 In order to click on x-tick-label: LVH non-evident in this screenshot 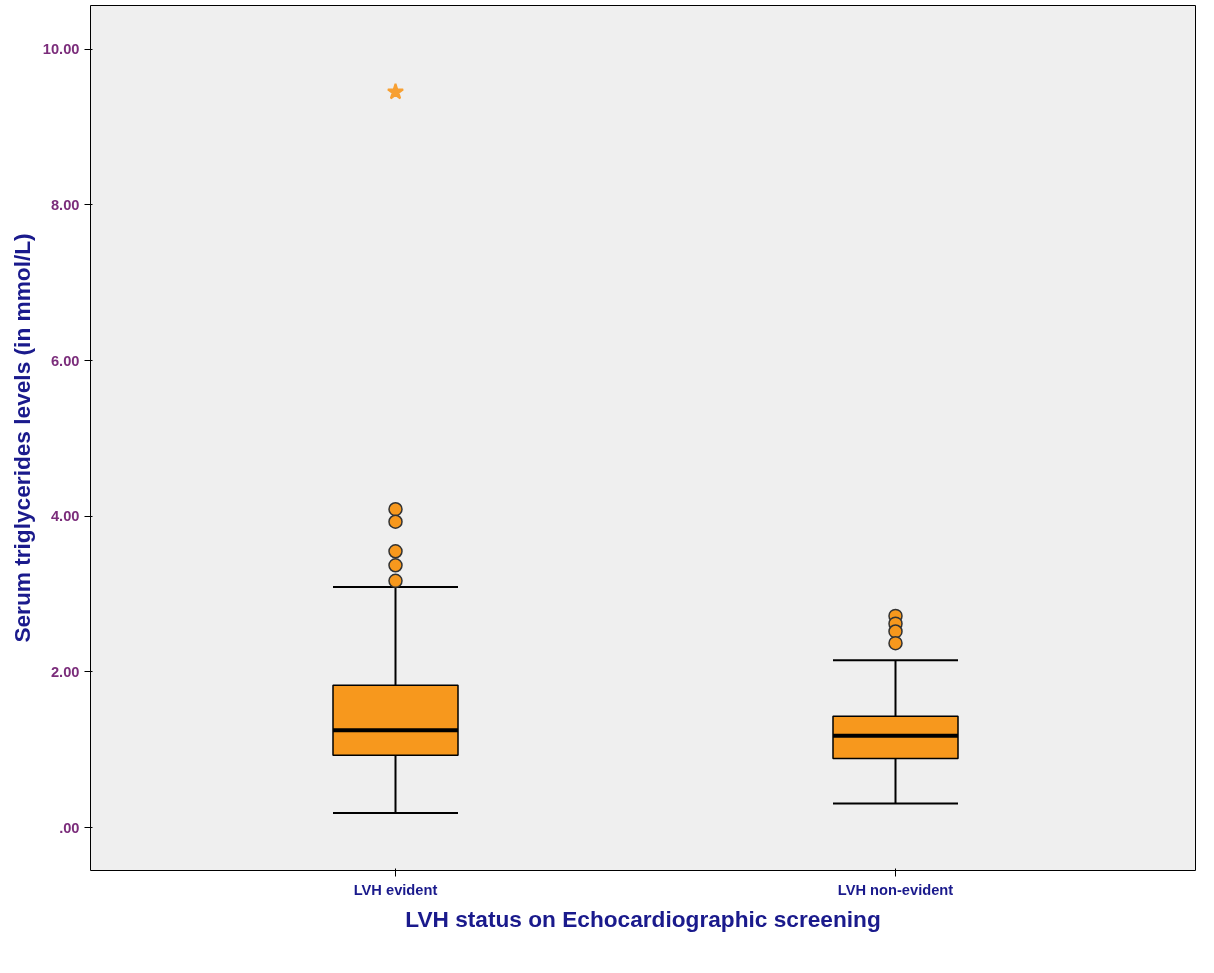, I will do `click(895, 889)`.